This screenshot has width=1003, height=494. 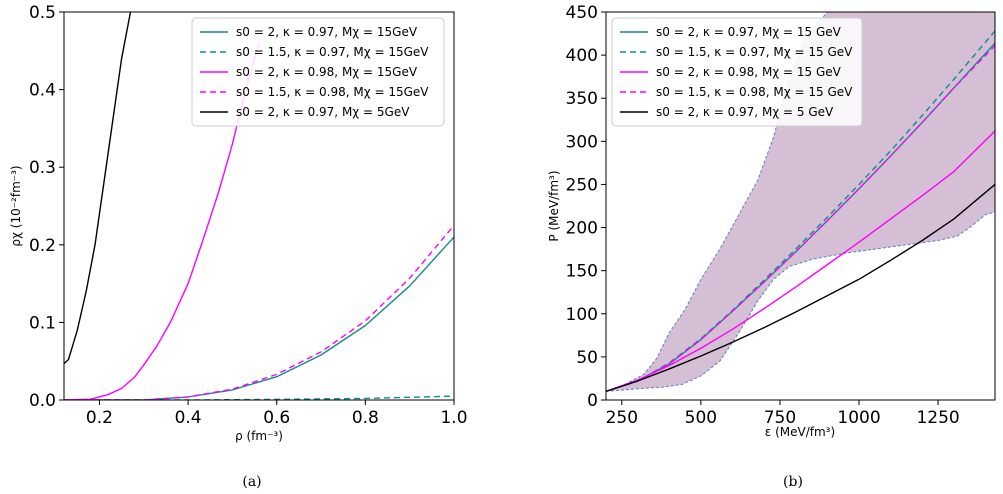 What do you see at coordinates (586, 207) in the screenshot?
I see `y-ticks-b: 0 50 100 150 200 250 300 350 400 450` at bounding box center [586, 207].